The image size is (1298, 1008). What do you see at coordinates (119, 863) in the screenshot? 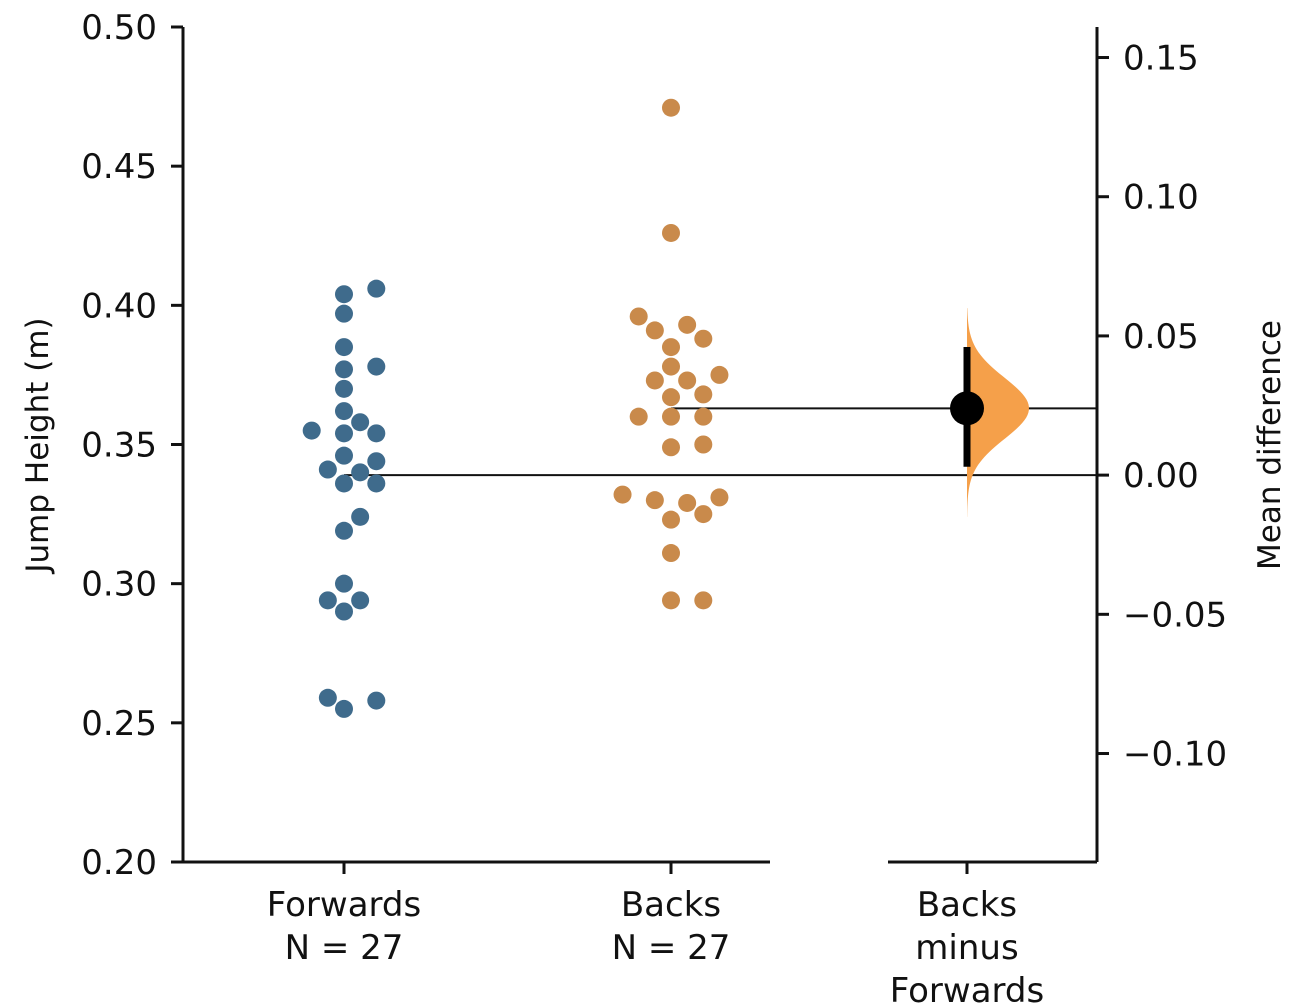
I see `left-y-tick-label: 0.20` at bounding box center [119, 863].